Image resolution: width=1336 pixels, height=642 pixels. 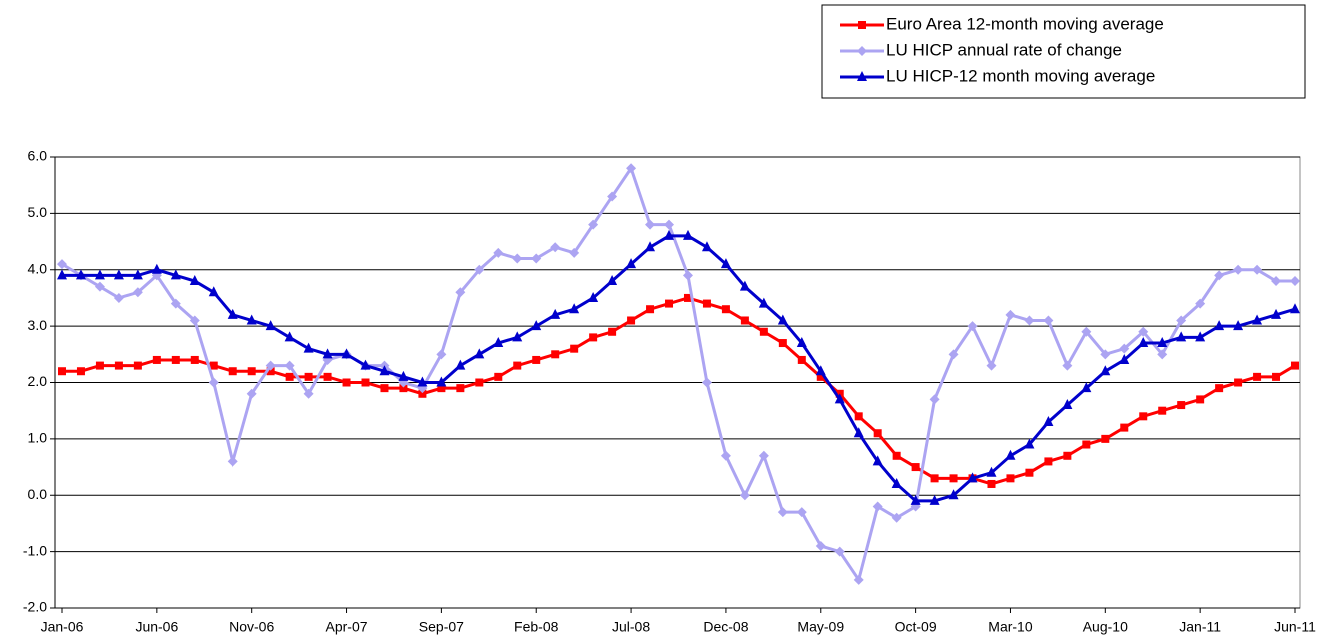 I want to click on y-tick-label: 3.0, so click(x=38, y=325).